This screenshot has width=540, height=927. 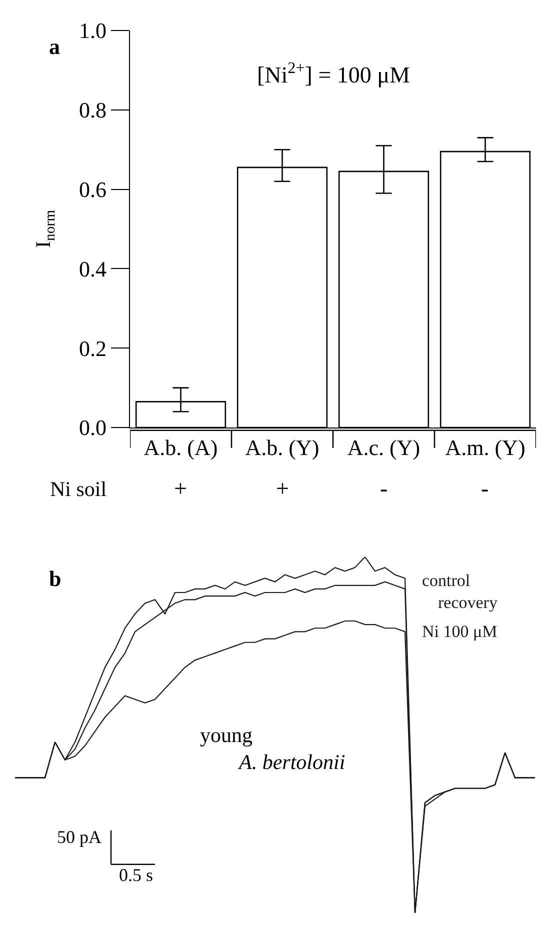 I want to click on x-tick-label: A.m. (Y), so click(x=485, y=447).